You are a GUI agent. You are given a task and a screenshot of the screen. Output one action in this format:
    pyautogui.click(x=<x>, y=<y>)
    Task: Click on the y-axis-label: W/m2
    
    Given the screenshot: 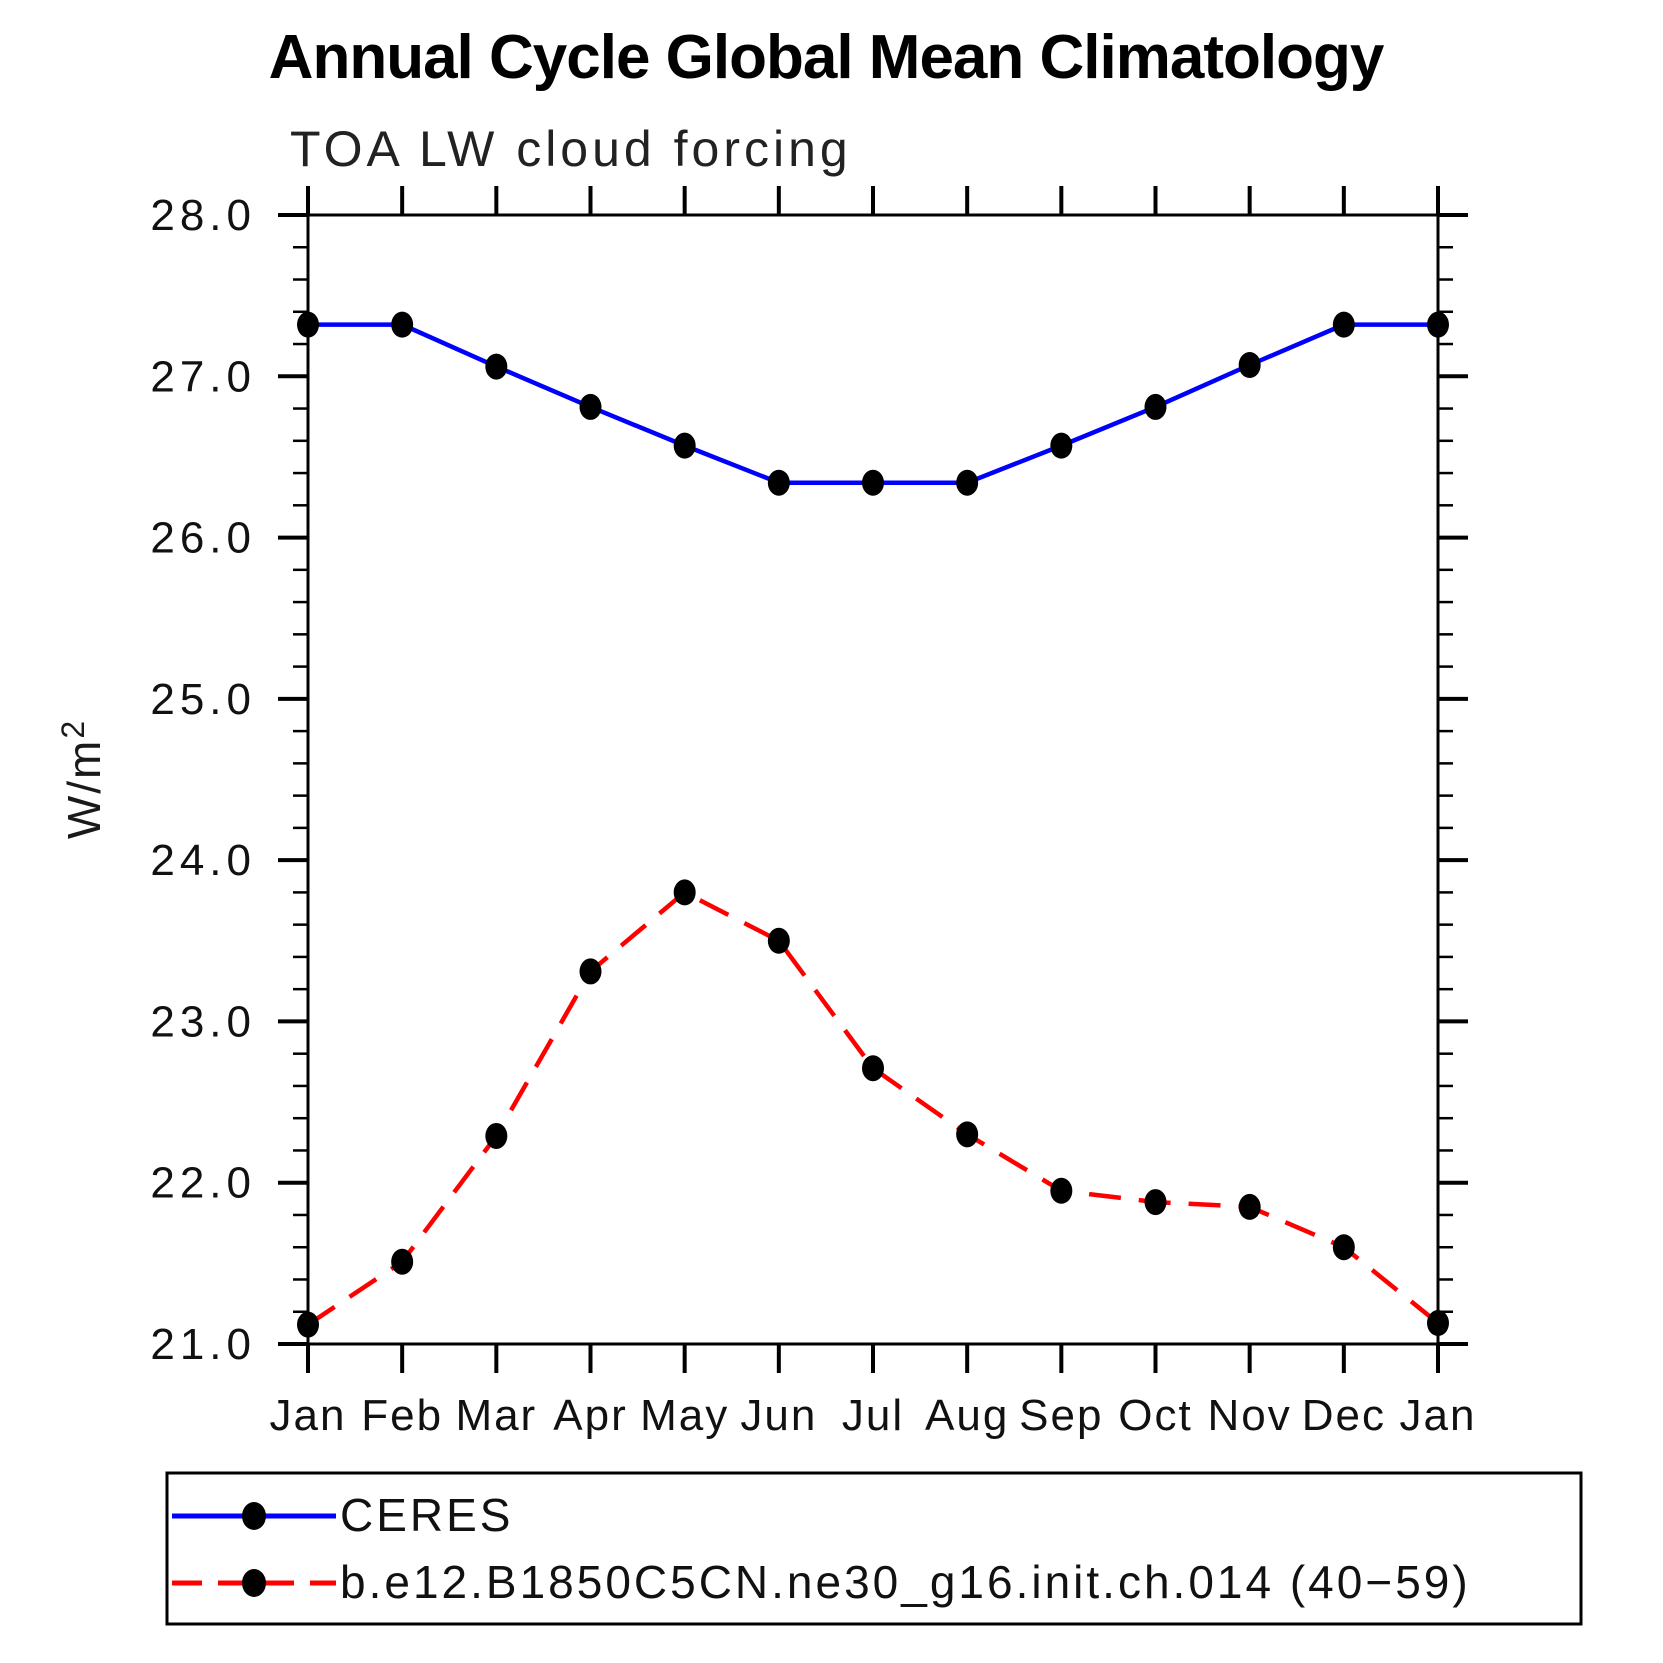 What is the action you would take?
    pyautogui.click(x=82, y=779)
    